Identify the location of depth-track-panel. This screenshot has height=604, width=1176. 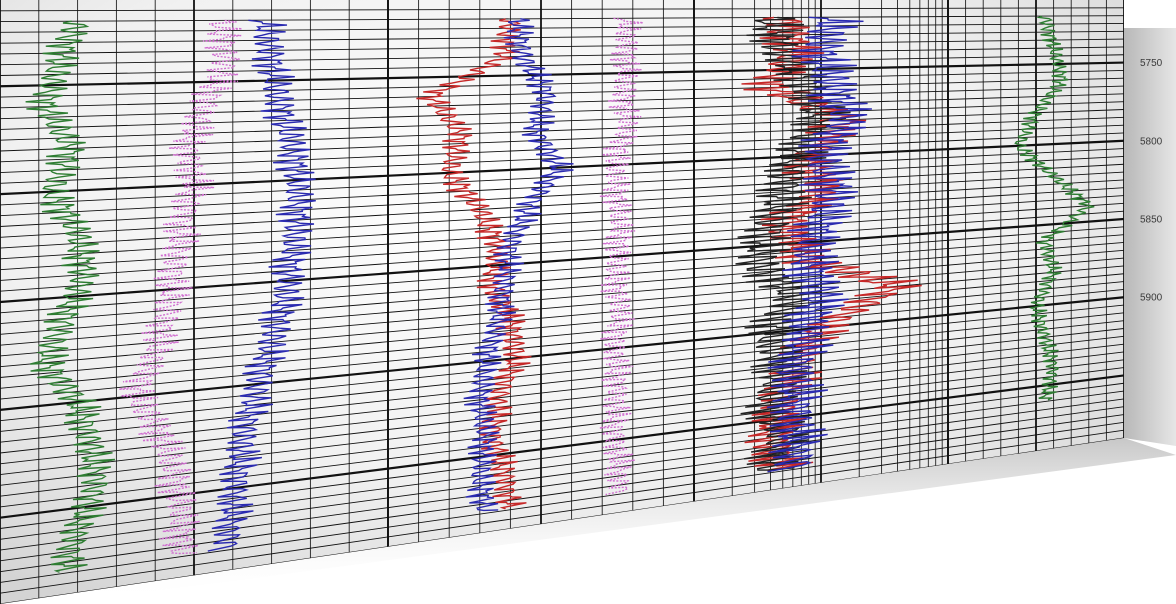
(1150, 237).